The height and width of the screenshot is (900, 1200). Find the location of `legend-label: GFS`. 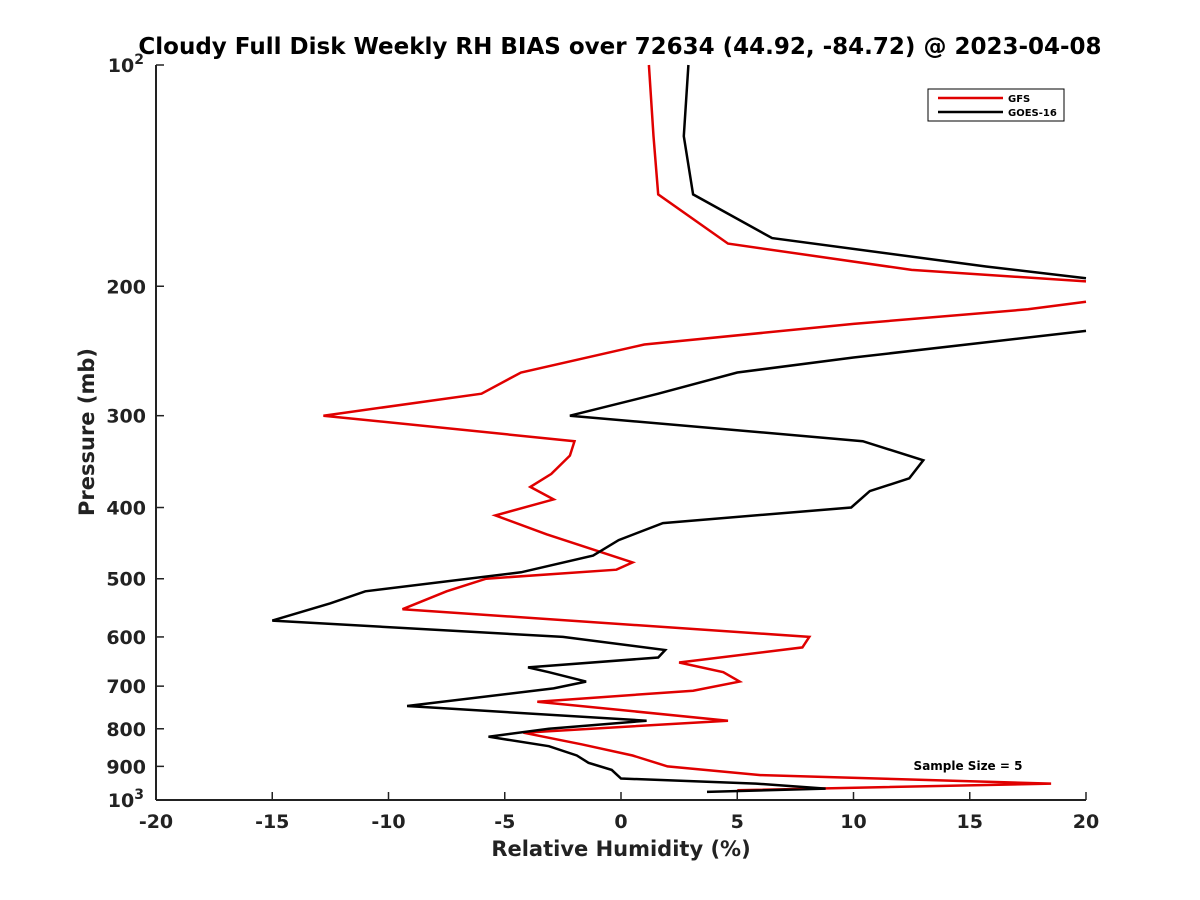

legend-label: GFS is located at coordinates (1019, 99).